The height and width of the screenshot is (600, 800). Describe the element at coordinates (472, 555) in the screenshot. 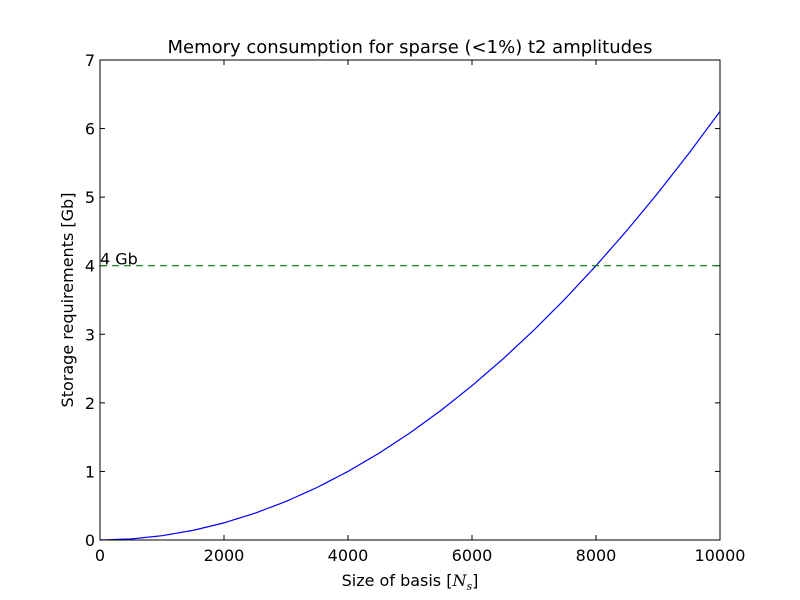

I see `x-tick-label: 6000` at that location.